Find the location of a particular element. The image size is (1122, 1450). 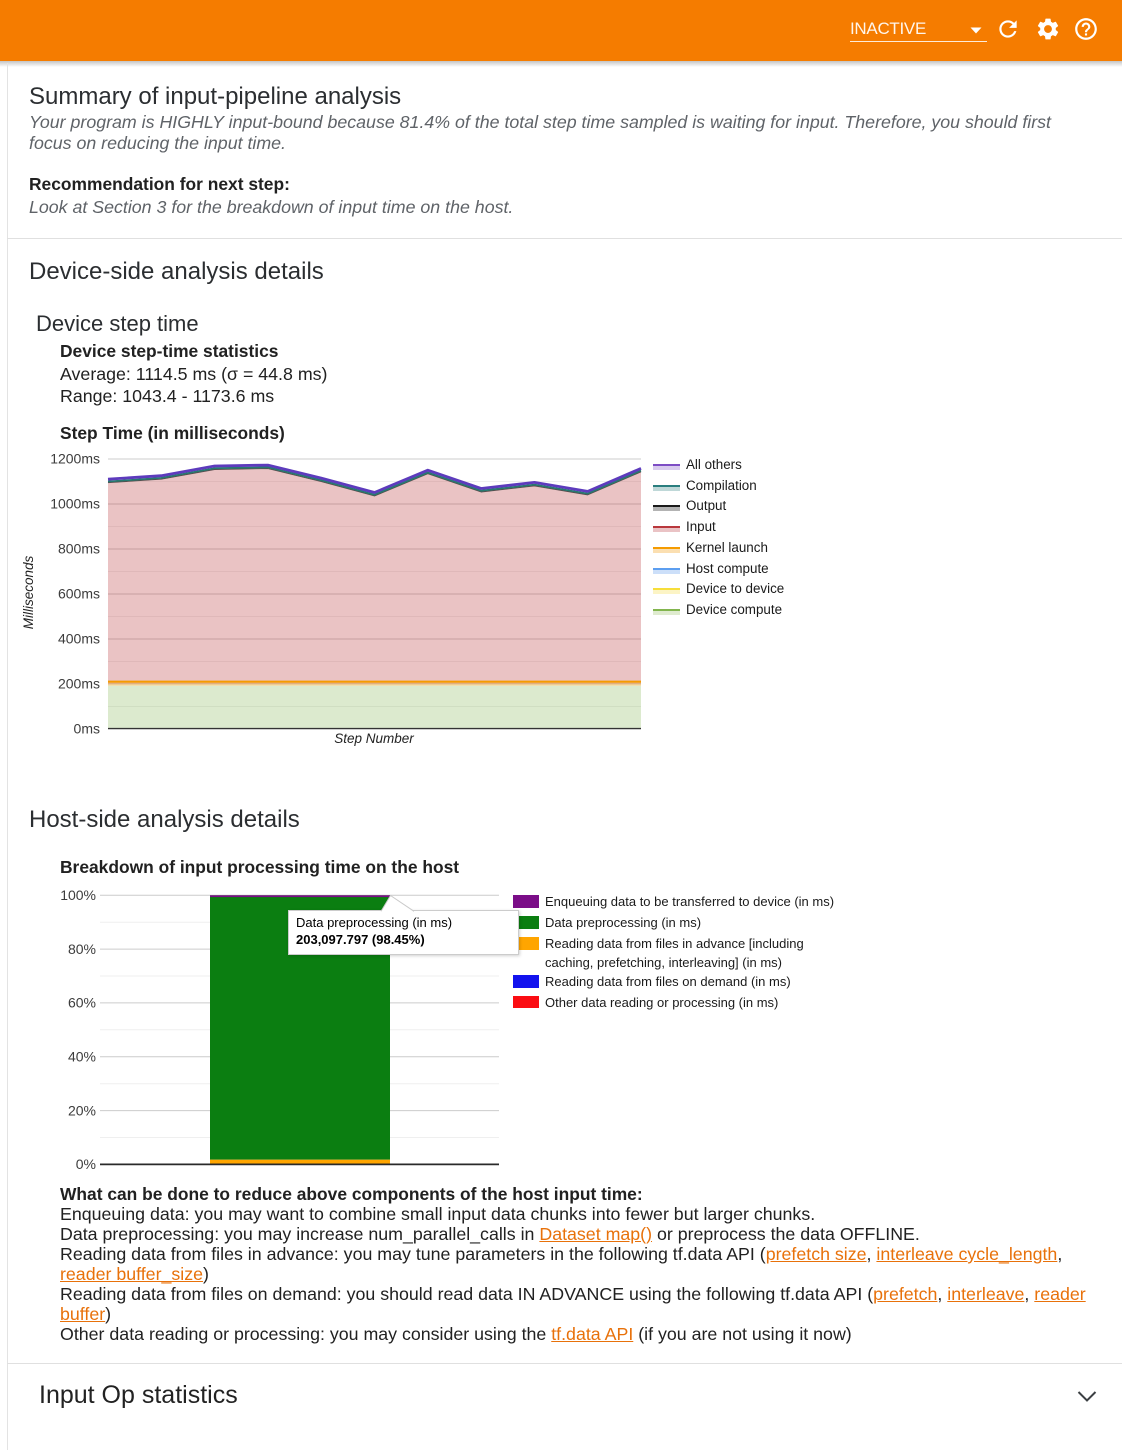

svg-text: Step Number is located at coordinates (374, 738).